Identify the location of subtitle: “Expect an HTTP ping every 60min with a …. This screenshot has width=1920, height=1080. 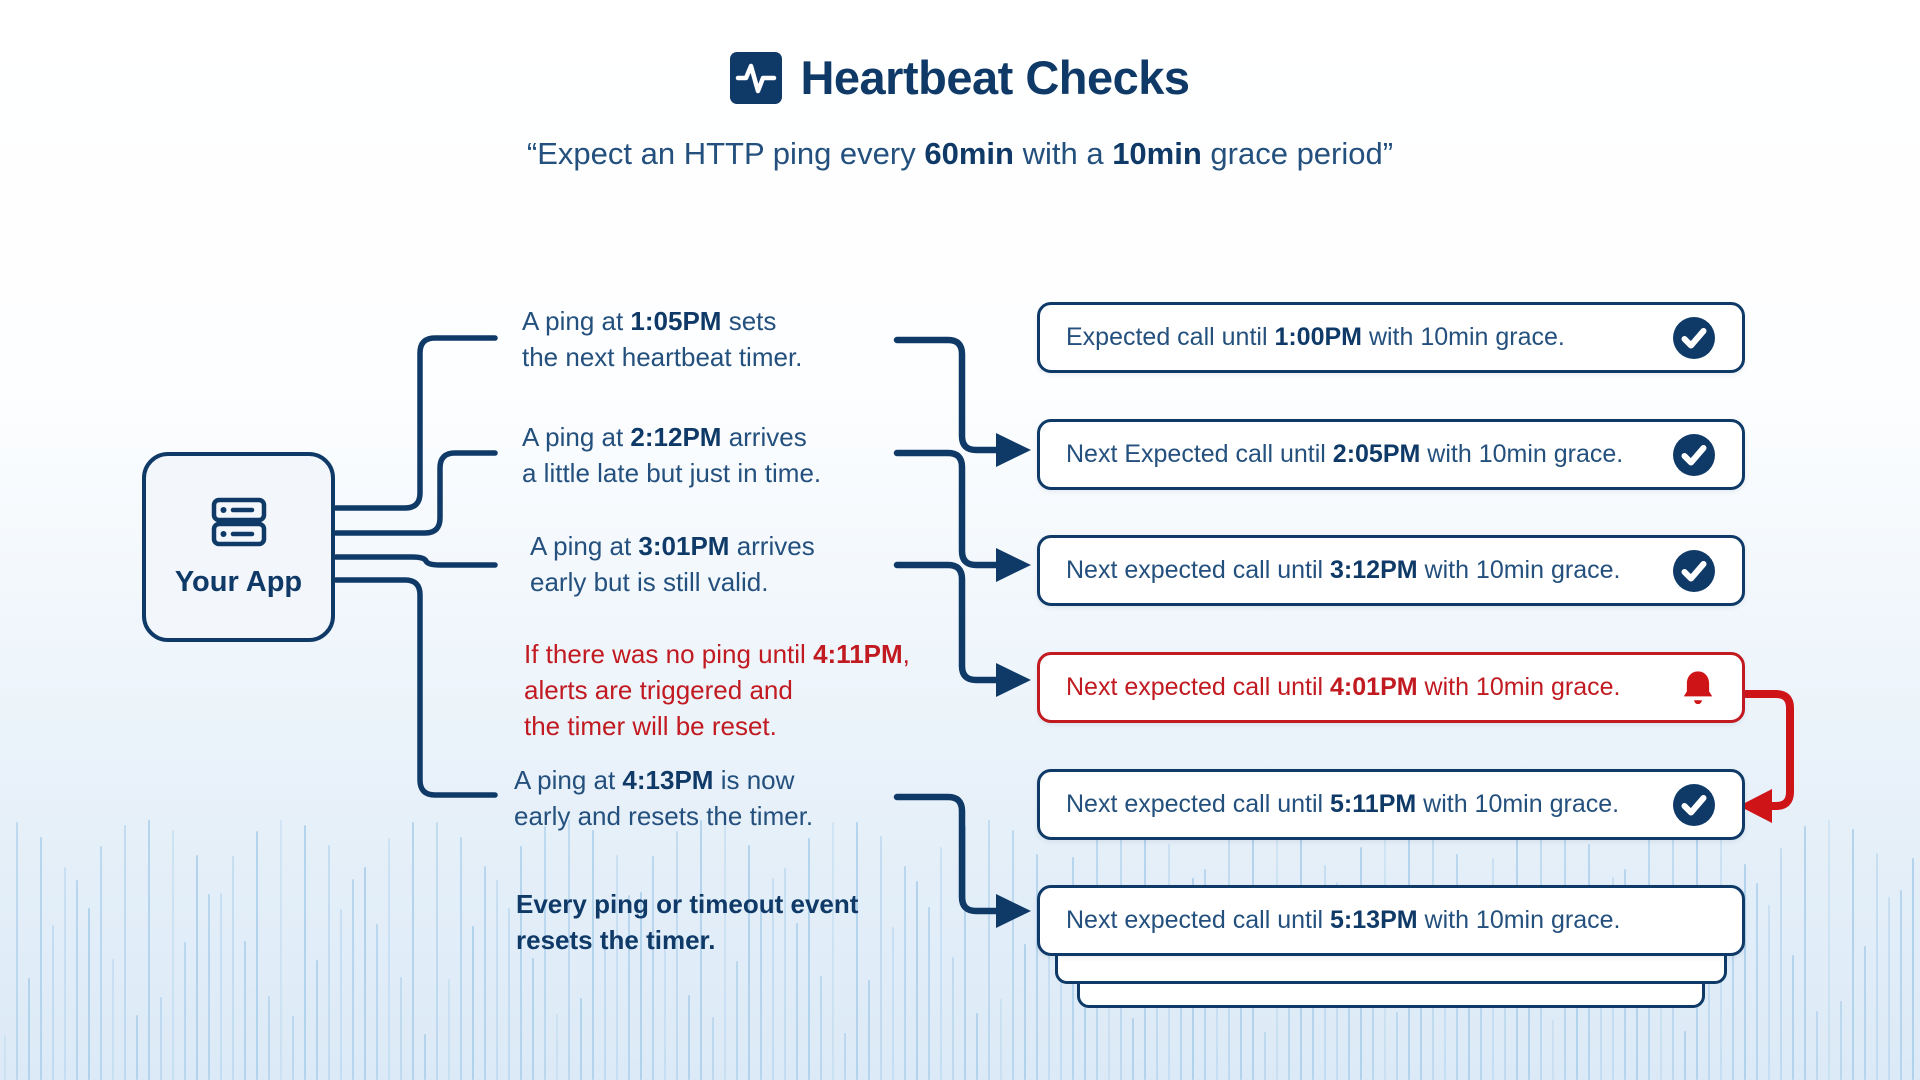
(960, 153).